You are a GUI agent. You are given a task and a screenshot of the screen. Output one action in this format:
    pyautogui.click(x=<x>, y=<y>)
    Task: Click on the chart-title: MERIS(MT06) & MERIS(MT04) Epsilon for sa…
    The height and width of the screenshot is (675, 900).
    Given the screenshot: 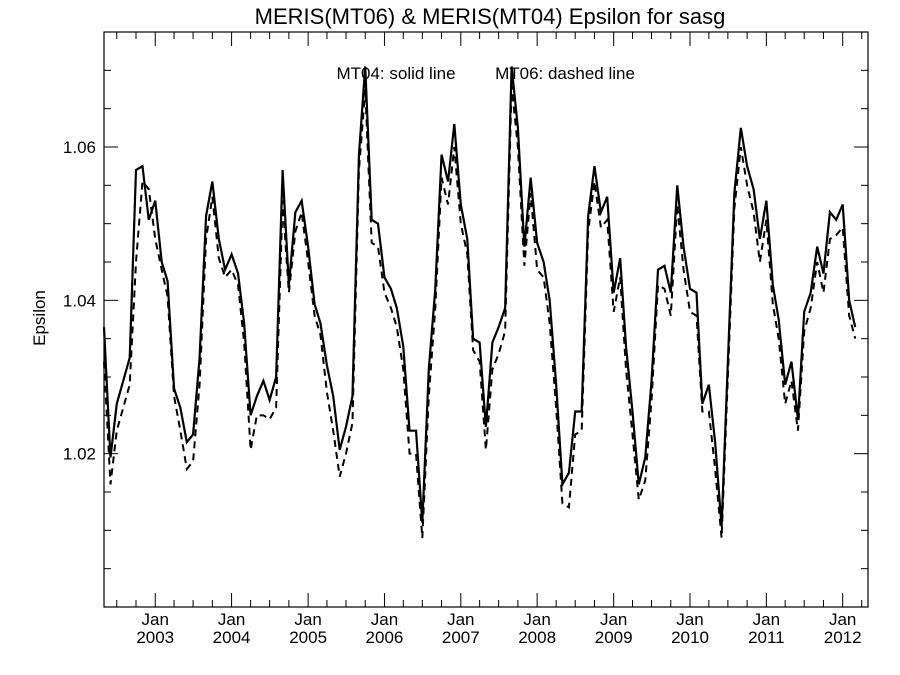 What is the action you would take?
    pyautogui.click(x=490, y=16)
    